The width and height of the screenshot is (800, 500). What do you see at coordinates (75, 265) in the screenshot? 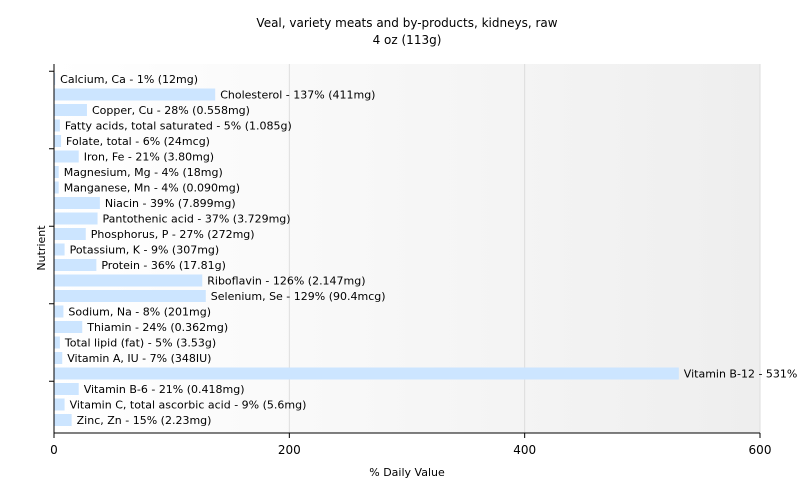
I see `bar-protein` at bounding box center [75, 265].